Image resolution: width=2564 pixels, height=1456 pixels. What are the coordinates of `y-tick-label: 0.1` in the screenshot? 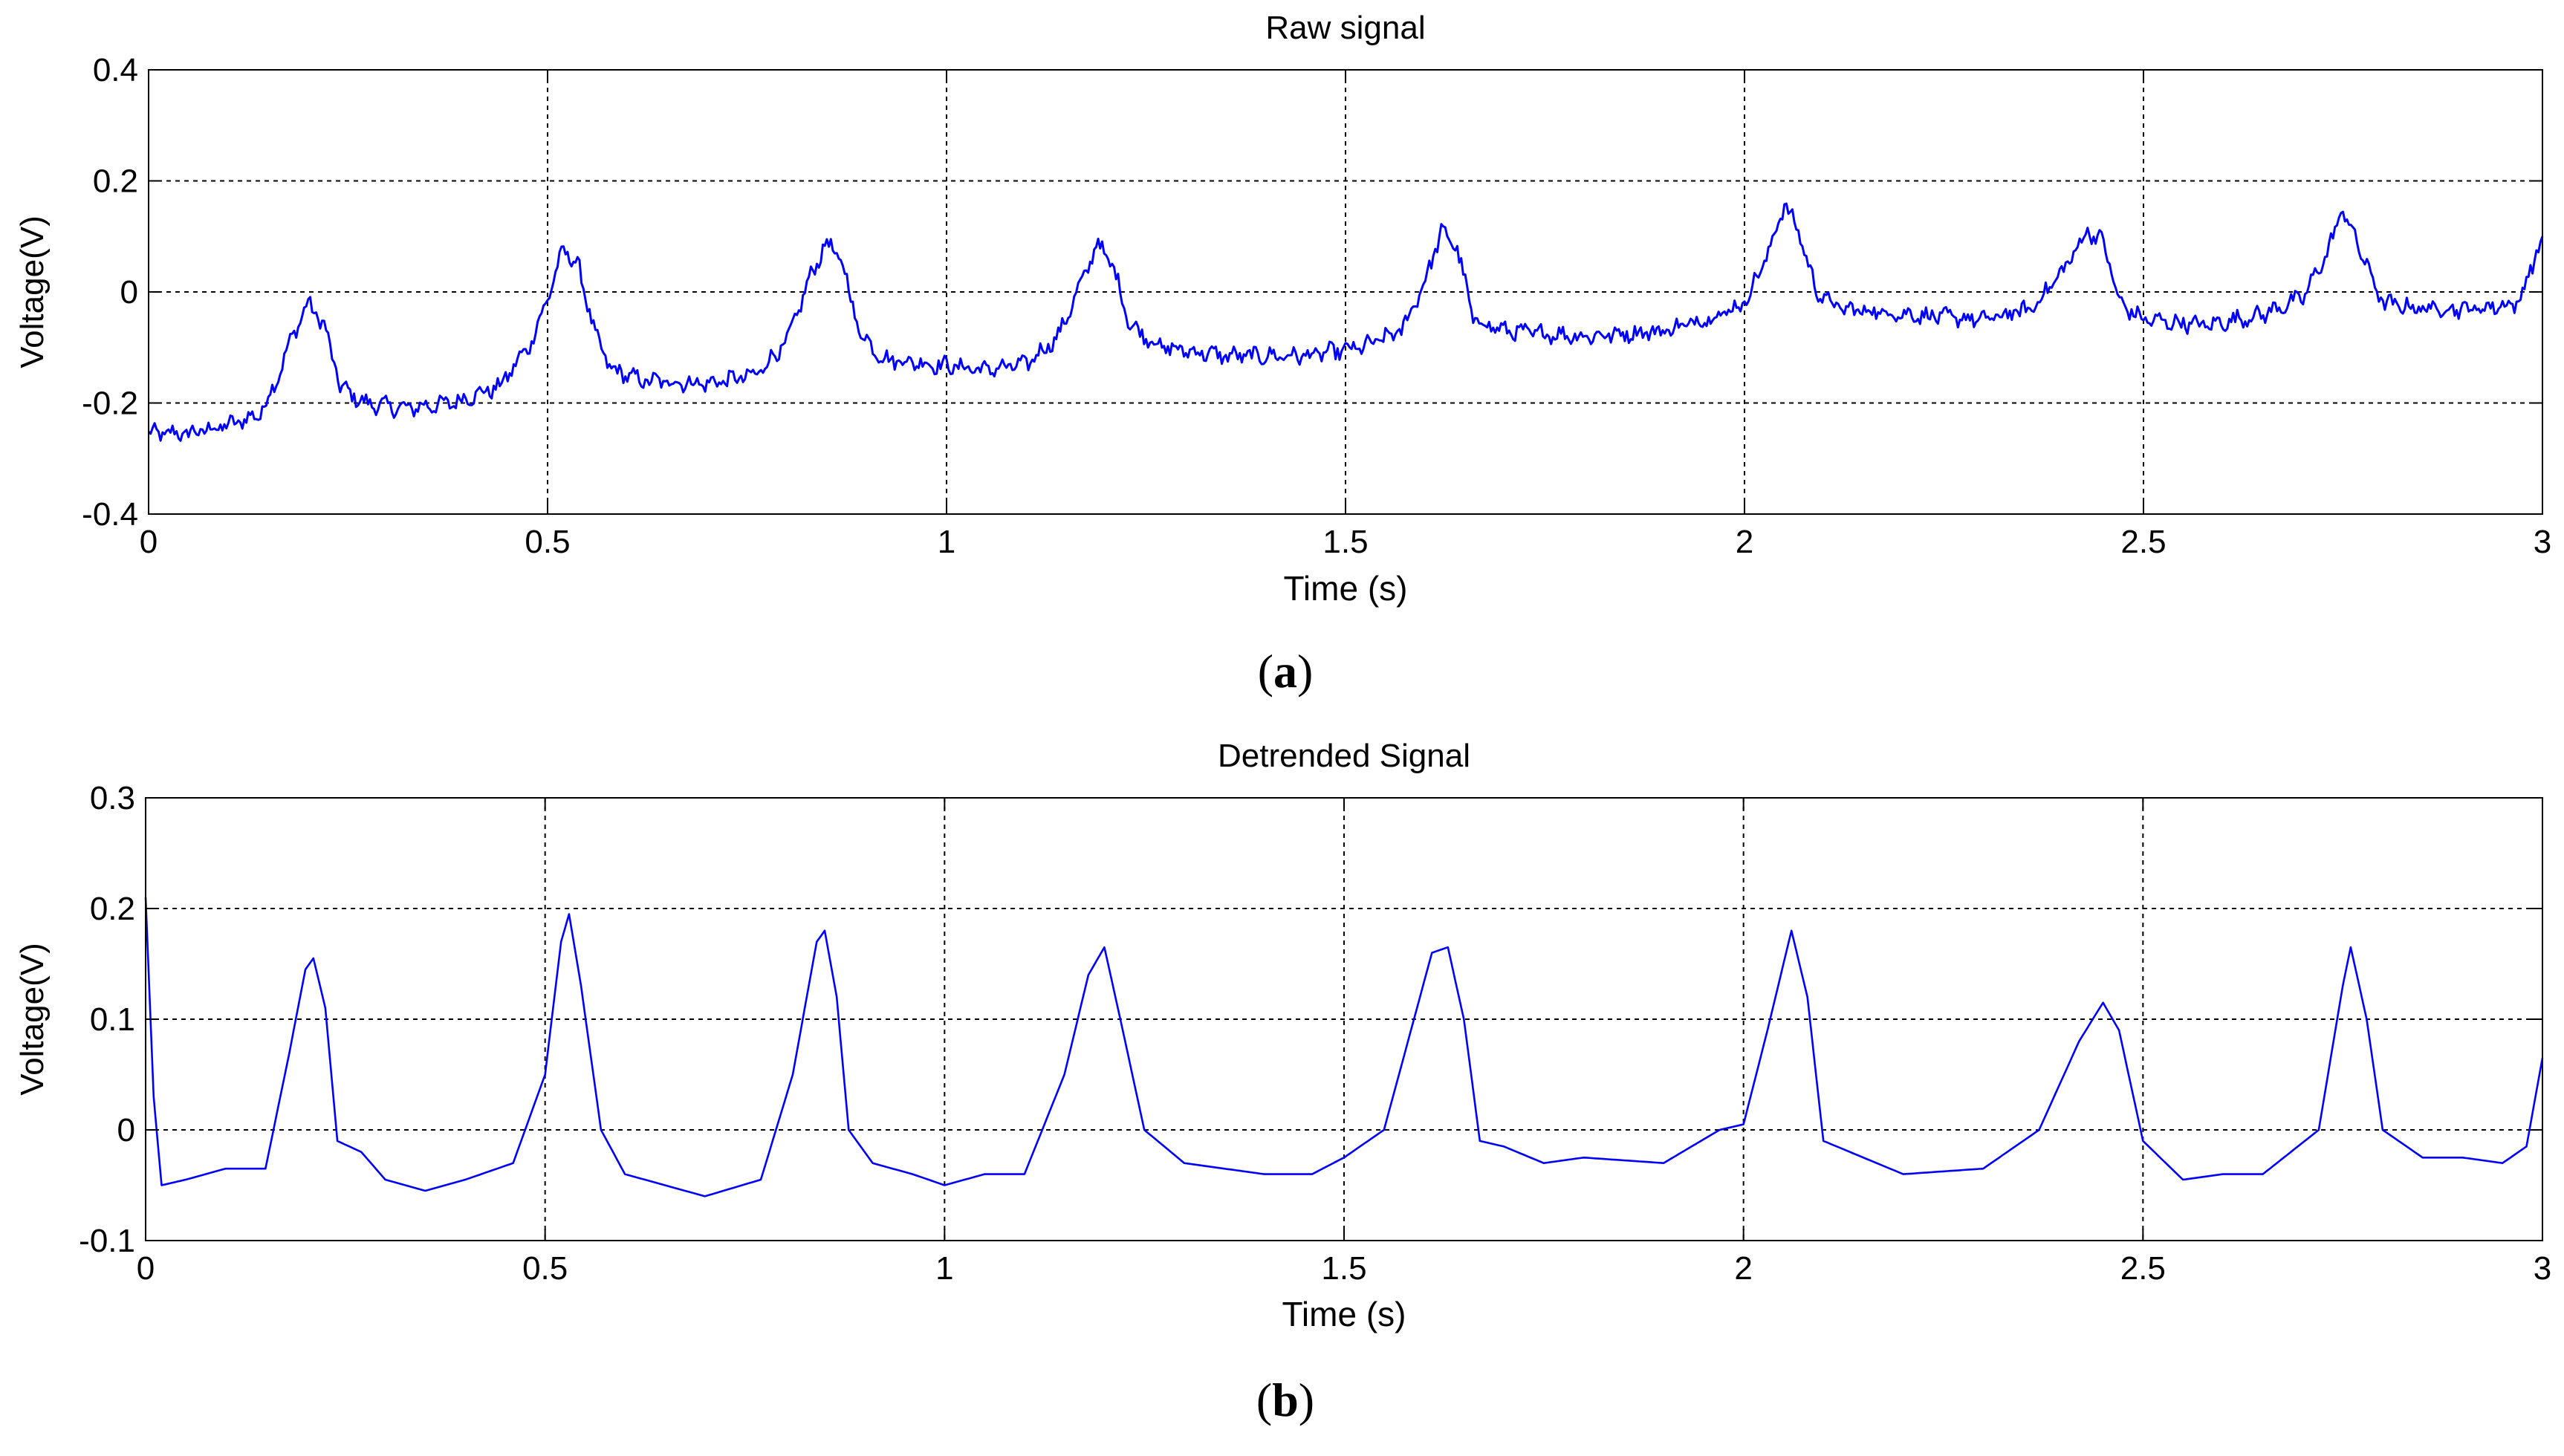 It's located at (113, 1020).